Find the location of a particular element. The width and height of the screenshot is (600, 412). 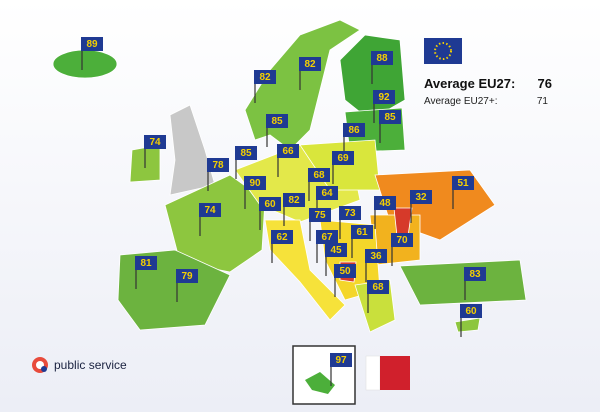

score-flag: 67 is located at coordinates (327, 246).